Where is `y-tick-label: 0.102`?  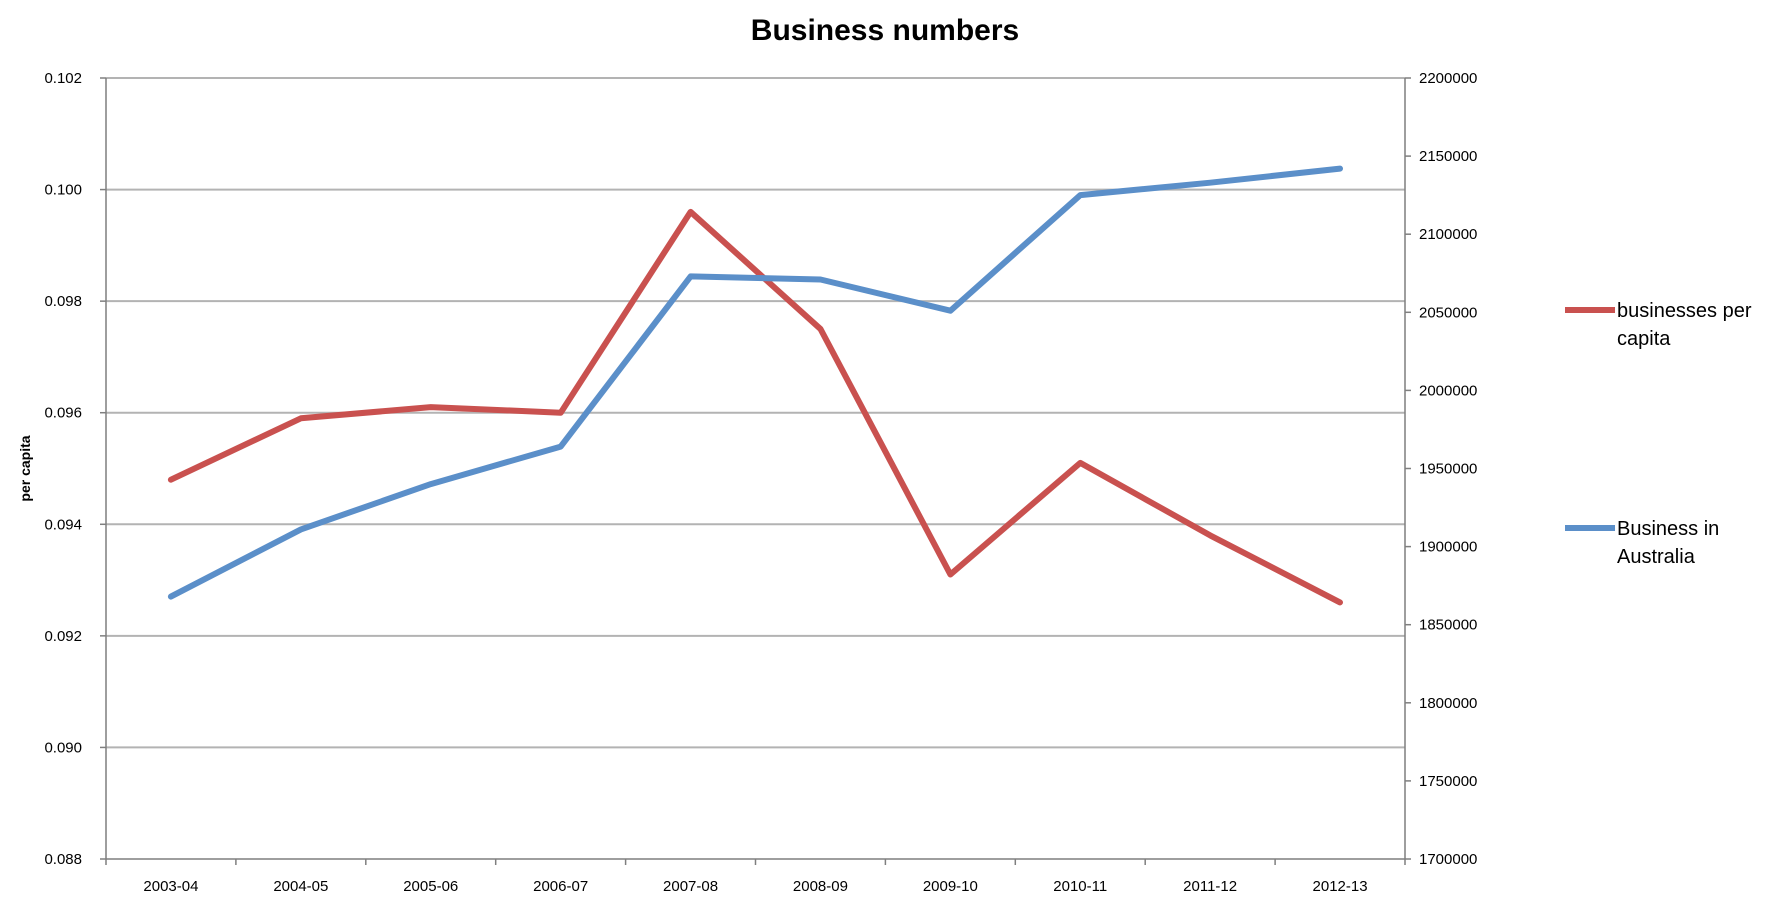
y-tick-label: 0.102 is located at coordinates (63, 78).